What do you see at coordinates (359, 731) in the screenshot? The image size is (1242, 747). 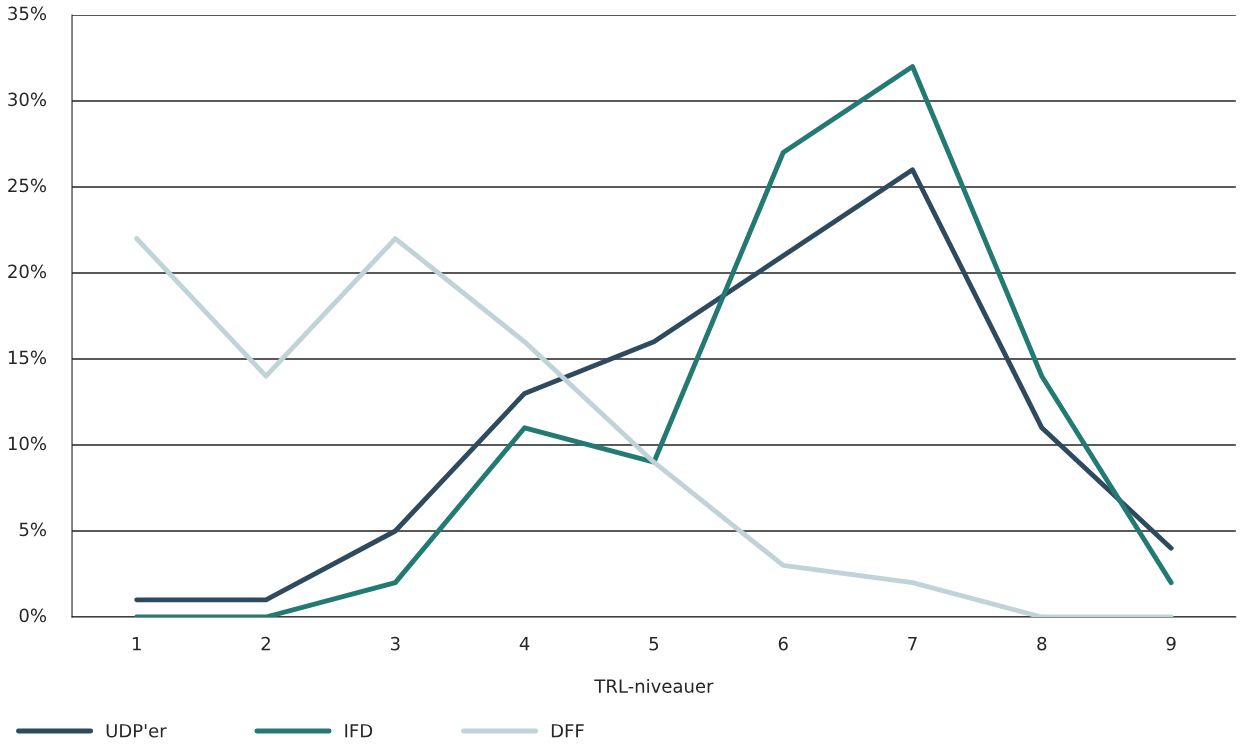 I see `legend-label: IFD` at bounding box center [359, 731].